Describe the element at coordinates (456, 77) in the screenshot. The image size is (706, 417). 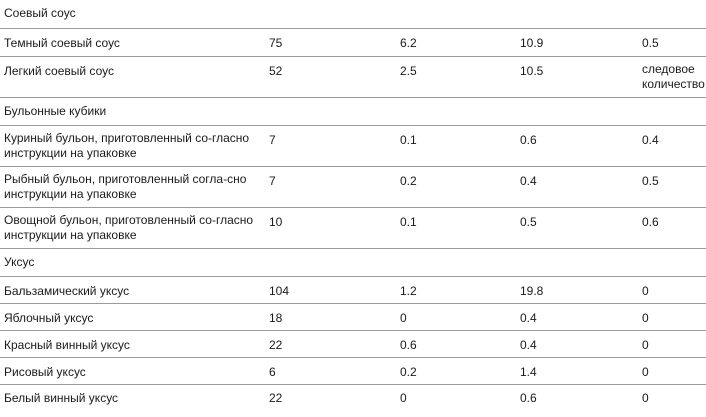
I see `value-cell: 2.5` at that location.